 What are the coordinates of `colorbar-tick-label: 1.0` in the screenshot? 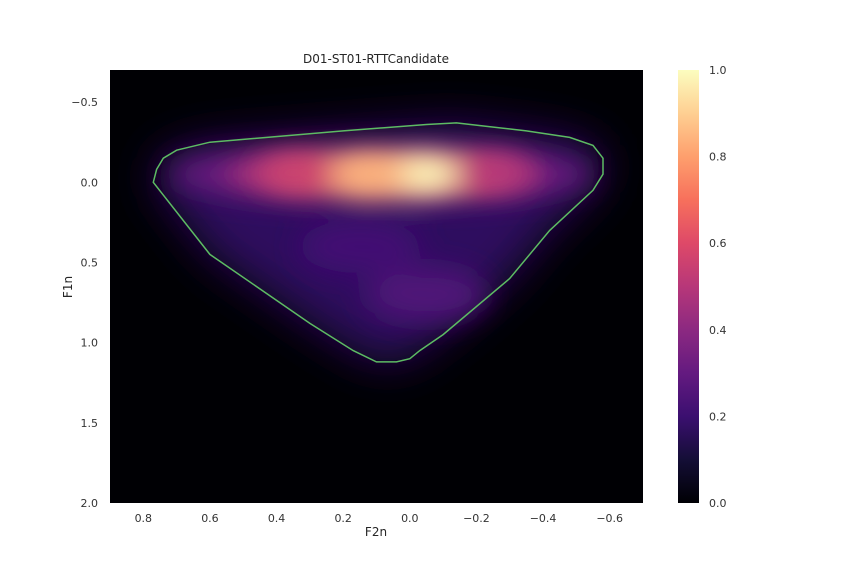 It's located at (718, 70).